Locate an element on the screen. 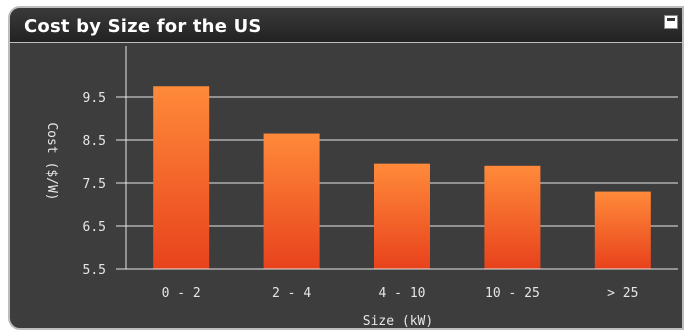 This screenshot has width=688, height=334. widget-title: Cost by Size for the US is located at coordinates (143, 26).